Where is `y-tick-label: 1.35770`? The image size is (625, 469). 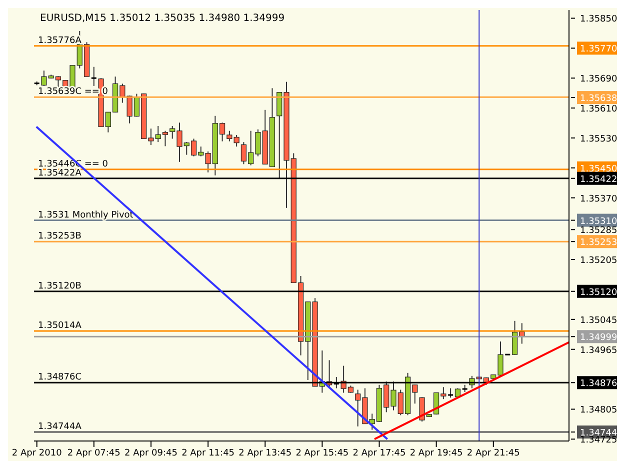 y-tick-label: 1.35770 is located at coordinates (599, 49).